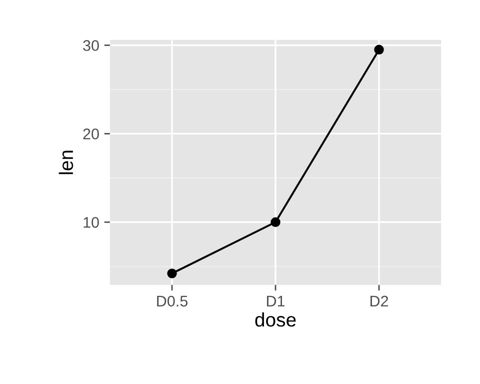 This screenshot has height=384, width=480. What do you see at coordinates (91, 222) in the screenshot?
I see `y-tick-label: 10` at bounding box center [91, 222].